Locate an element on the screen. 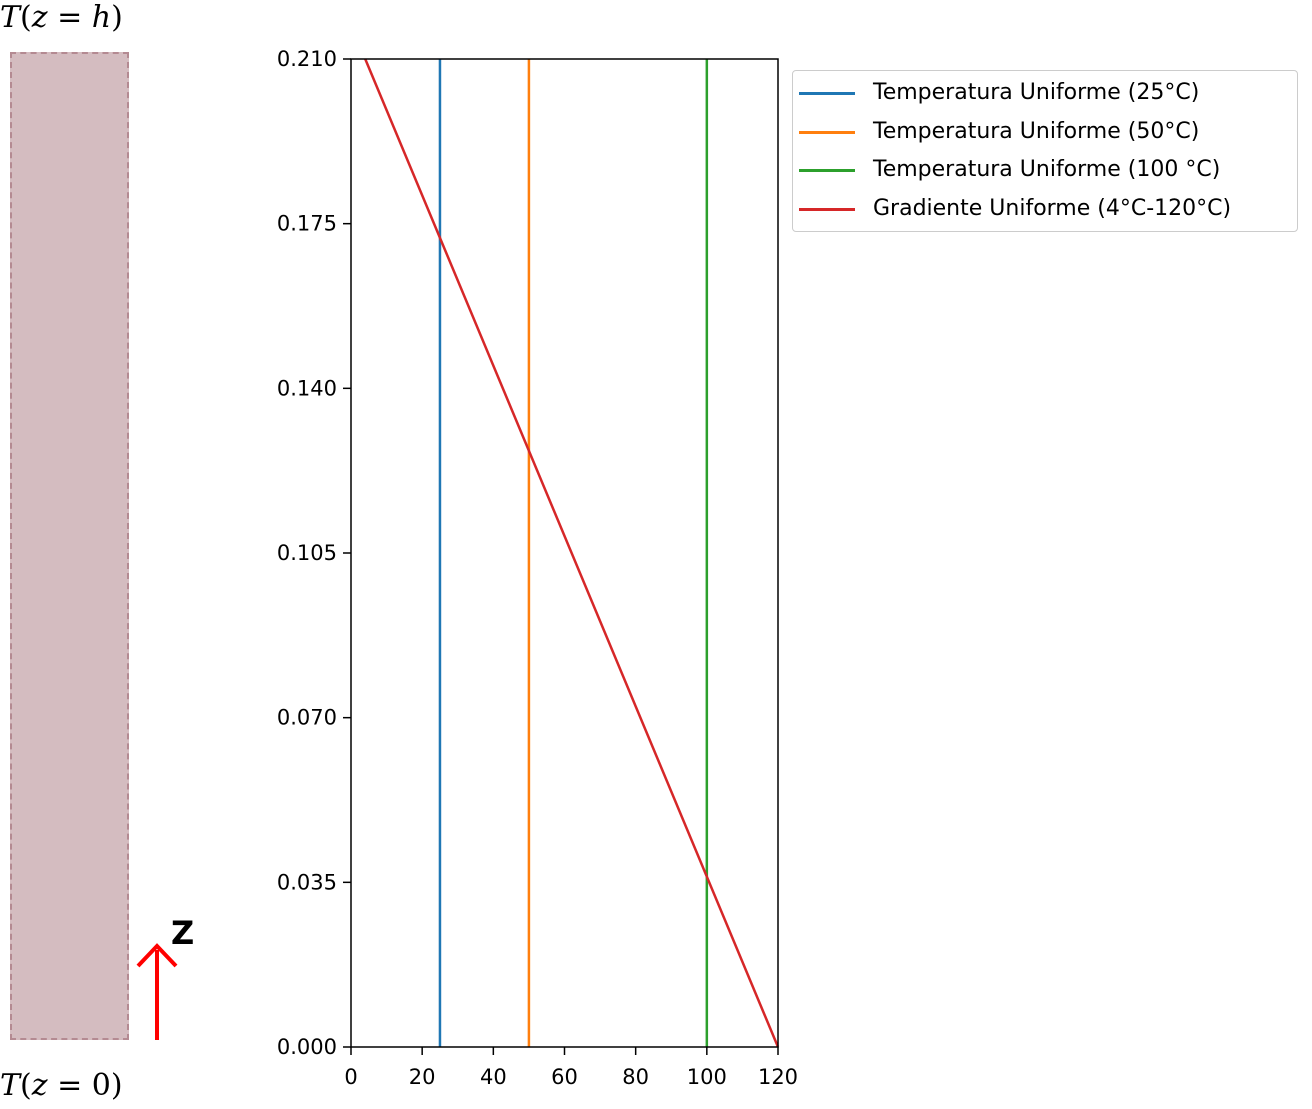  legend-item: Gradiente Uniforme (4°C-120°C) is located at coordinates (1045, 209).